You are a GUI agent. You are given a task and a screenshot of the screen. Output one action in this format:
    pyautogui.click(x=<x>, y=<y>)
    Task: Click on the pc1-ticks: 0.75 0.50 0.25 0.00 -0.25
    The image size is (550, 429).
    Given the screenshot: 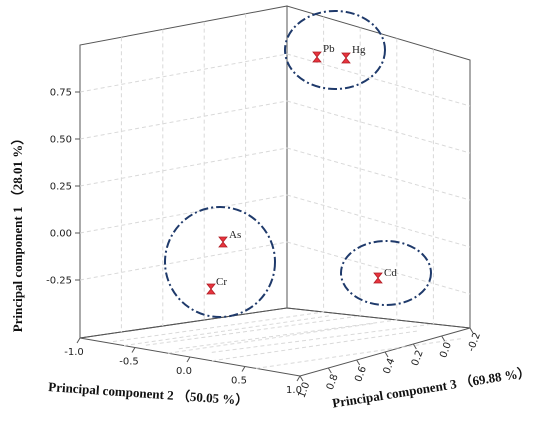 What is the action you would take?
    pyautogui.click(x=63, y=187)
    